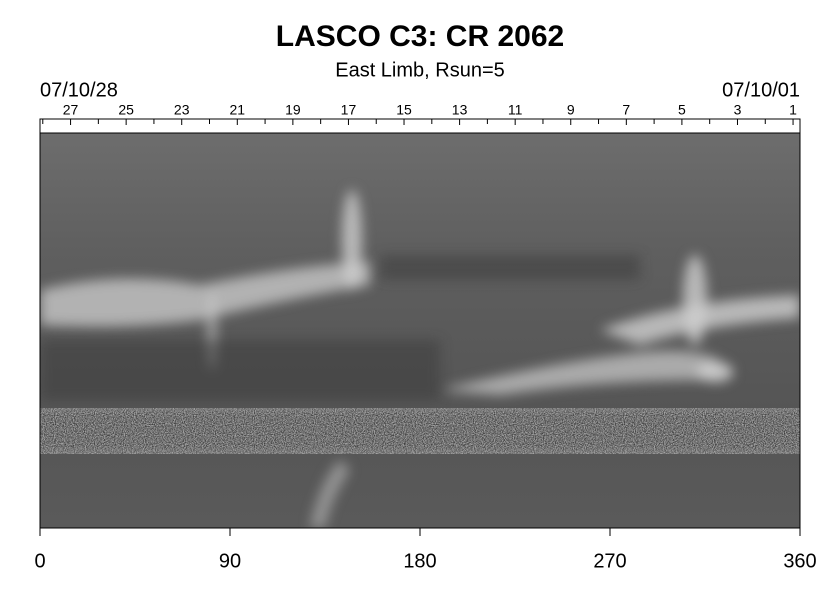 This screenshot has height=600, width=820. Describe the element at coordinates (404, 110) in the screenshot. I see `day-tick-label: 15` at that location.